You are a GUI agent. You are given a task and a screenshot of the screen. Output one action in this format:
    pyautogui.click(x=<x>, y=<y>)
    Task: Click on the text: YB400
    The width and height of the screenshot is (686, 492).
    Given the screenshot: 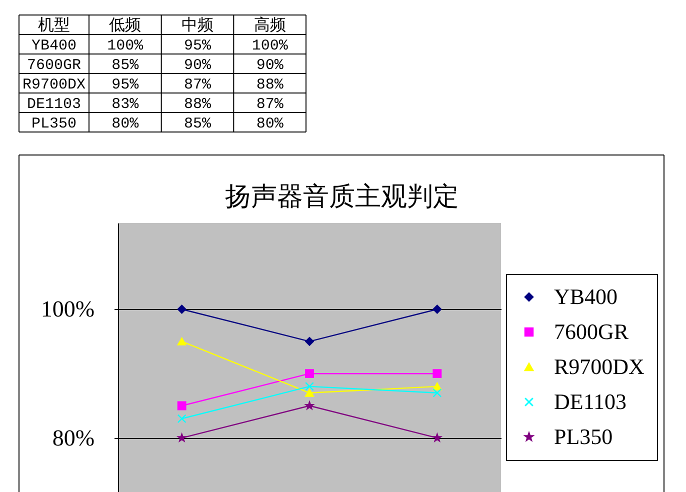 What is the action you would take?
    pyautogui.click(x=54, y=45)
    